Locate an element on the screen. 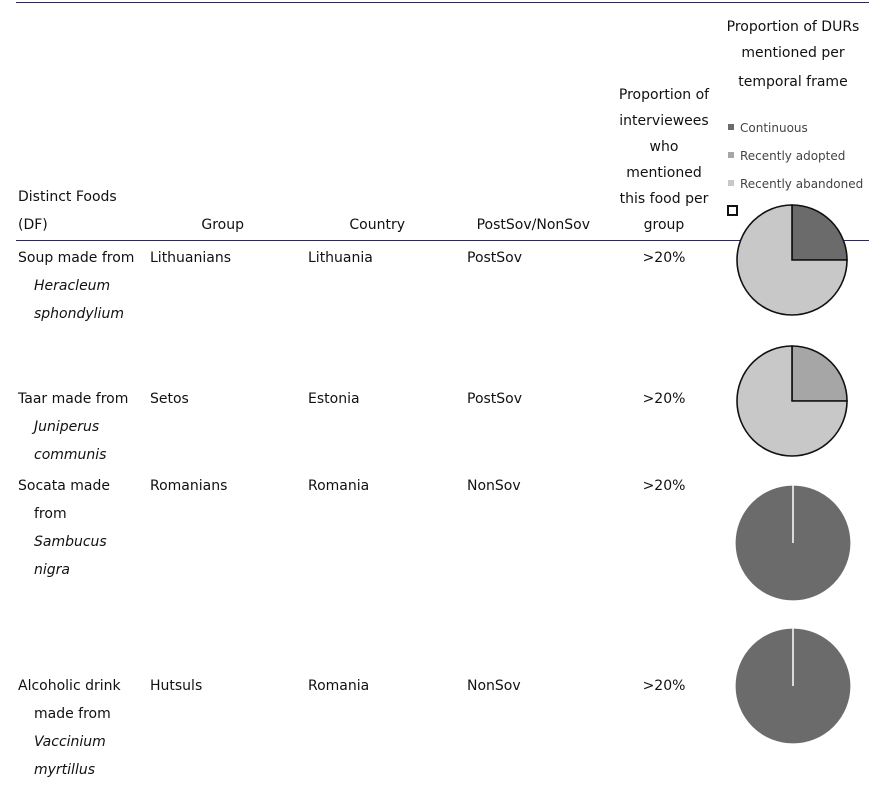 This screenshot has width=869, height=790. legend-label-recently-abandoned: Recently abandoned is located at coordinates (802, 184).